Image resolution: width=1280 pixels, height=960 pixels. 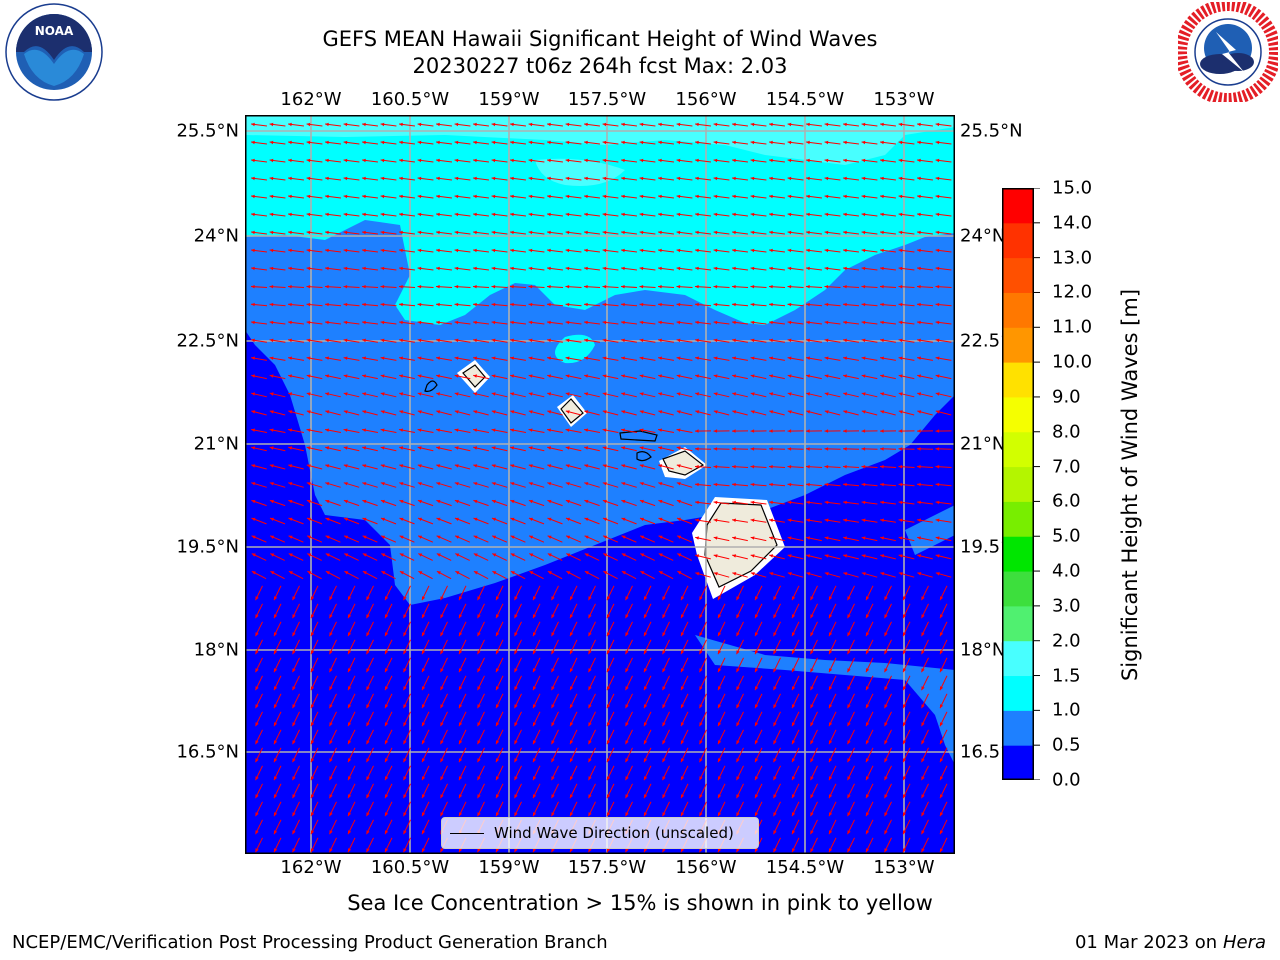 What do you see at coordinates (706, 867) in the screenshot?
I see `lon-tick-bottom: 156°W` at bounding box center [706, 867].